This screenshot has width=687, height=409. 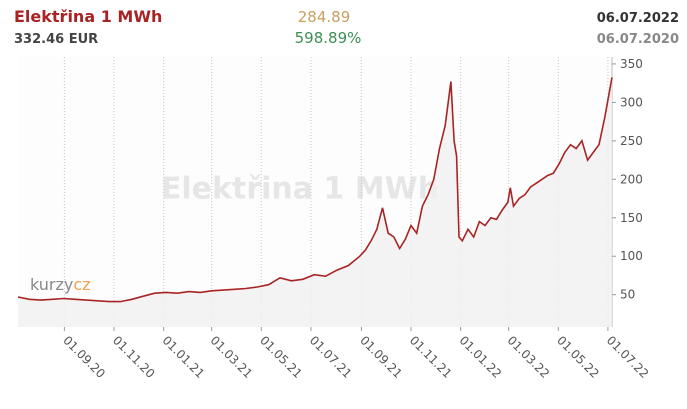 What do you see at coordinates (628, 357) in the screenshot?
I see `x-tick-label: 01.07.22` at bounding box center [628, 357].